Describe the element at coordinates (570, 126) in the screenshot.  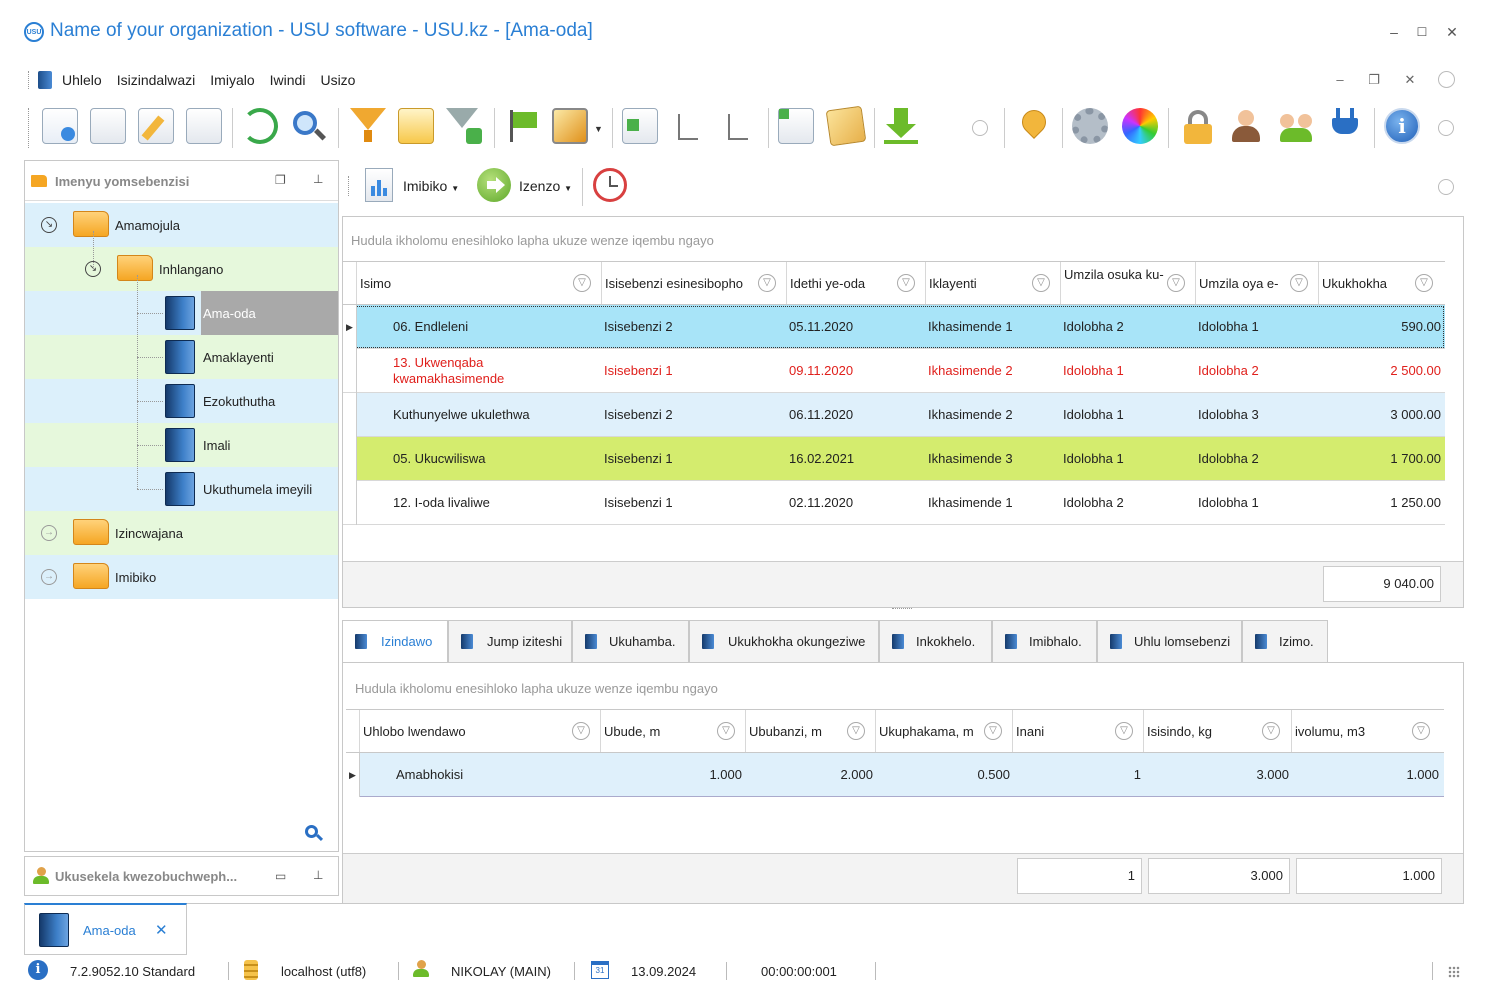
I see `image-icon` at that location.